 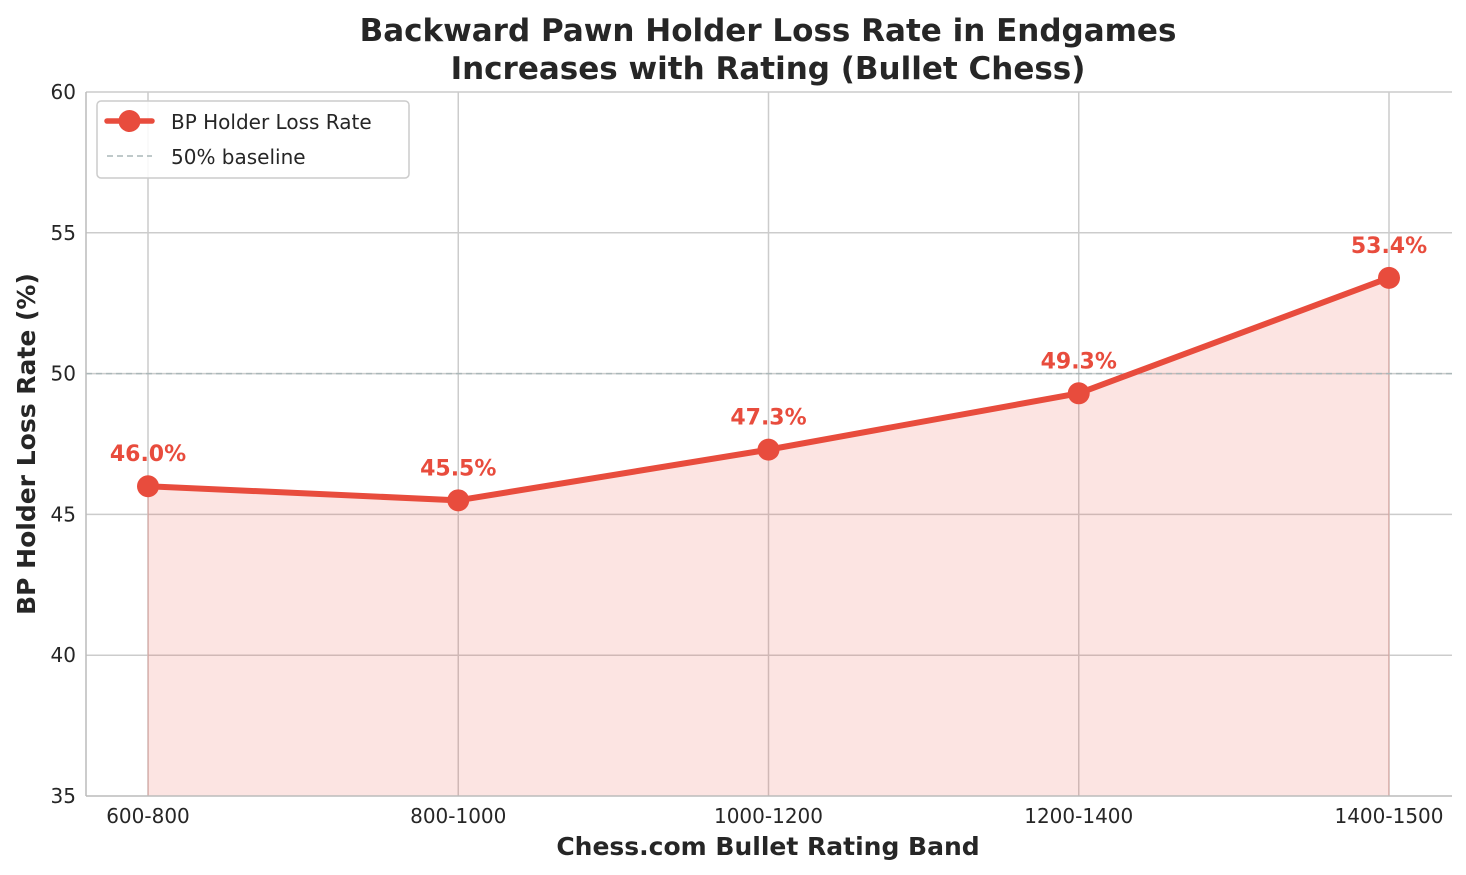 I want to click on x-axis-label: Chess.com Bullet Rating Band, so click(x=767, y=846).